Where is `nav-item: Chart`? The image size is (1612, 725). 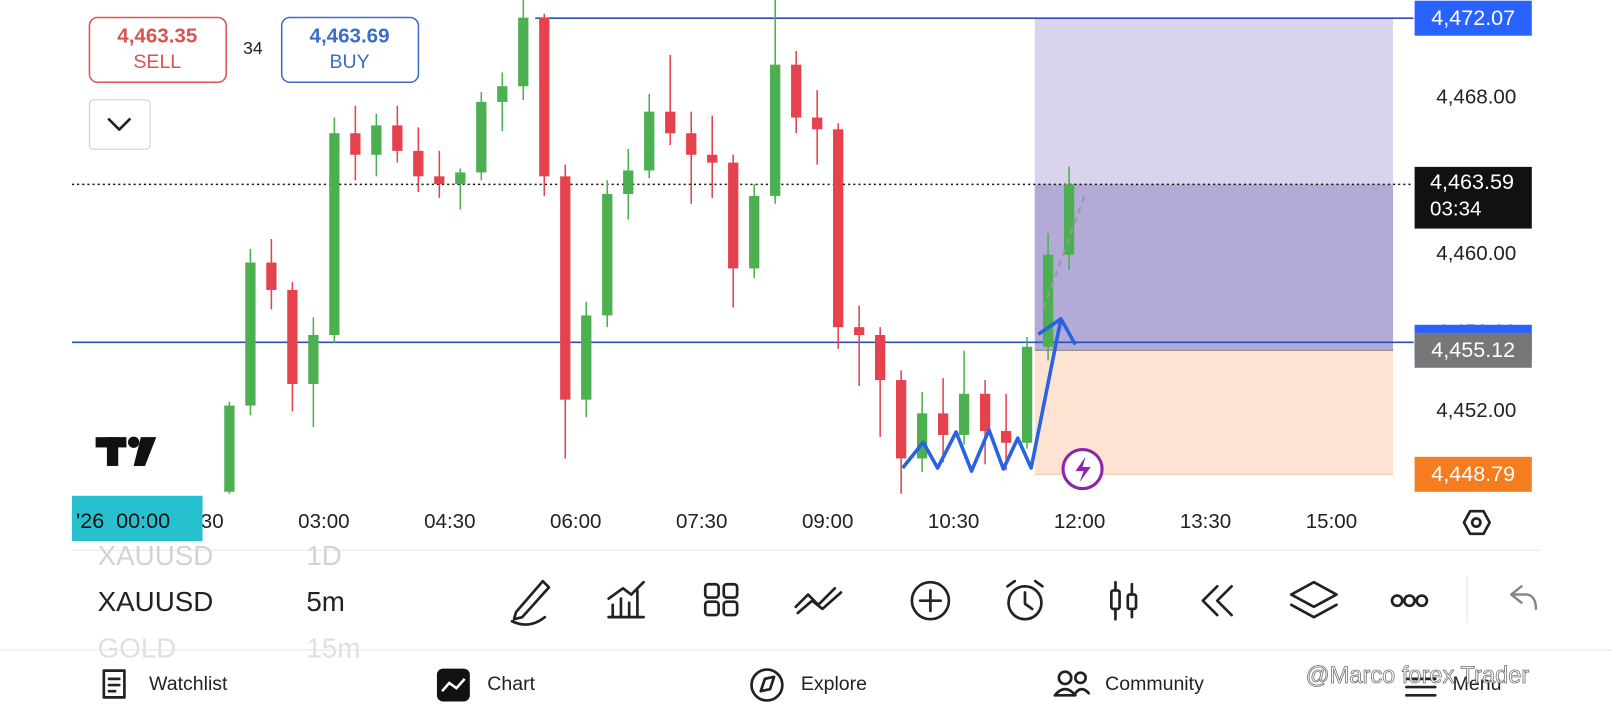 nav-item: Chart is located at coordinates (511, 684).